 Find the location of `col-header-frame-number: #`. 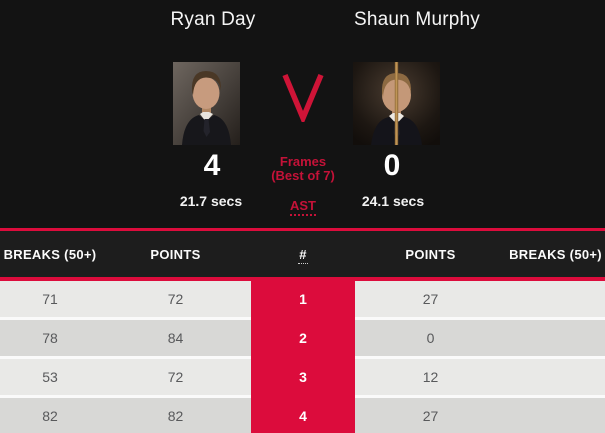

col-header-frame-number: # is located at coordinates (303, 255).